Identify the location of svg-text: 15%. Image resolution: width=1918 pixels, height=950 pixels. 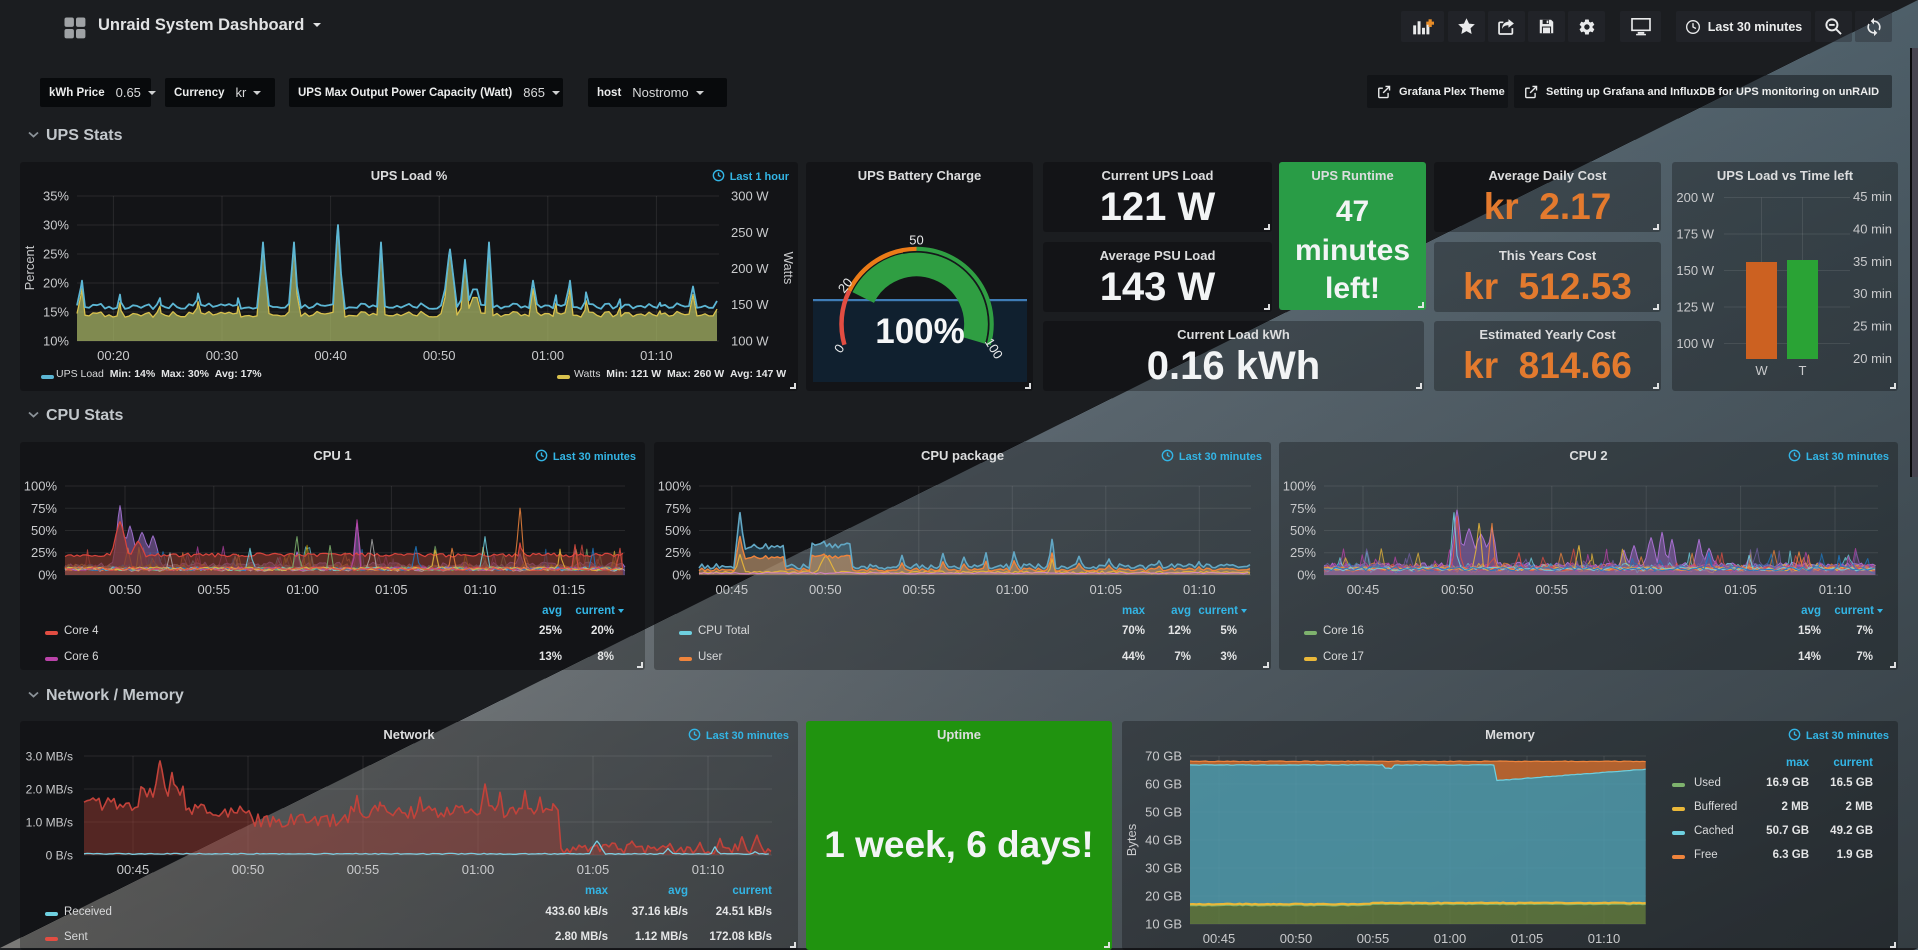
(56, 312).